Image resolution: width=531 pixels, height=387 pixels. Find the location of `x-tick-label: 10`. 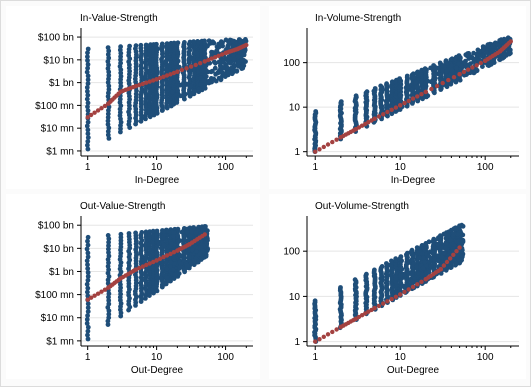

x-tick-label: 10 is located at coordinates (157, 357).